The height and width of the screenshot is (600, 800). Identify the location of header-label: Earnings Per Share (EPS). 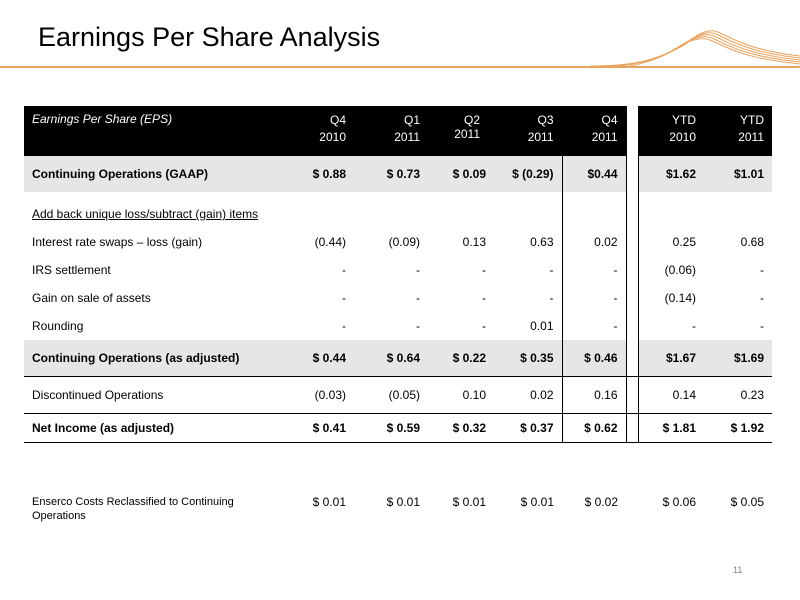
(155, 131).